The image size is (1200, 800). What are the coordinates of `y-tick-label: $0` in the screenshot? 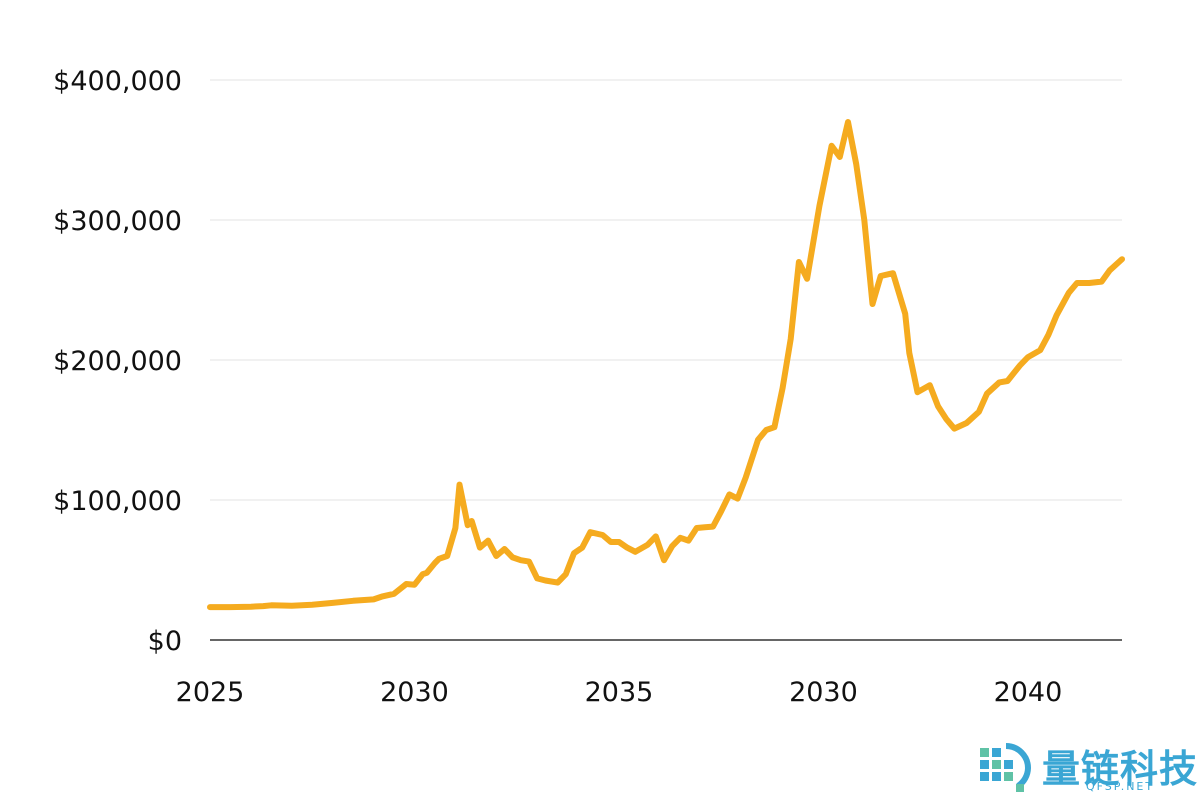 It's located at (165, 641).